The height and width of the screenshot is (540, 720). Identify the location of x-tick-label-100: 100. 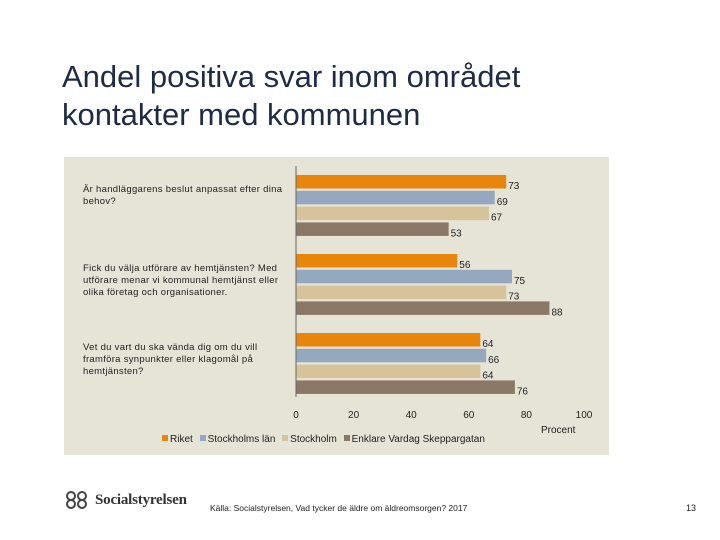
(584, 415).